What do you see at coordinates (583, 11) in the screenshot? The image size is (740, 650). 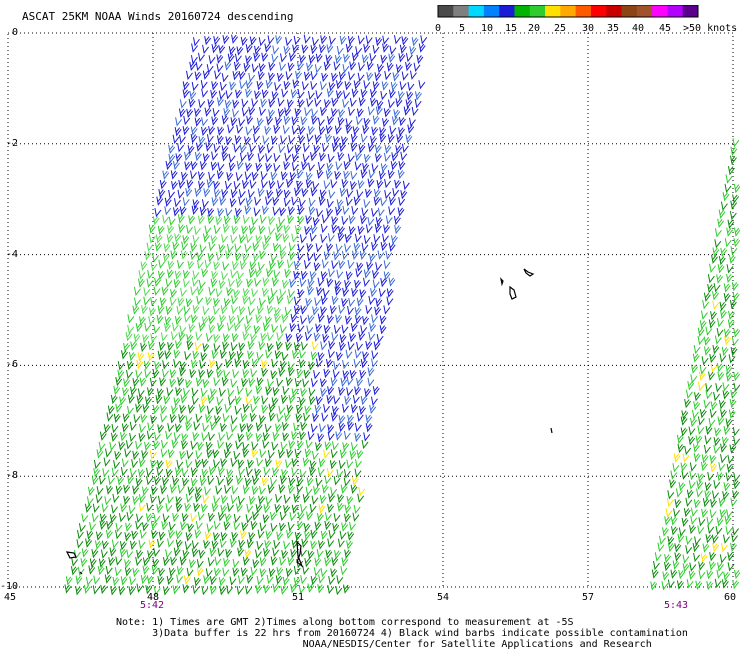 I see `colorbar-swatch` at bounding box center [583, 11].